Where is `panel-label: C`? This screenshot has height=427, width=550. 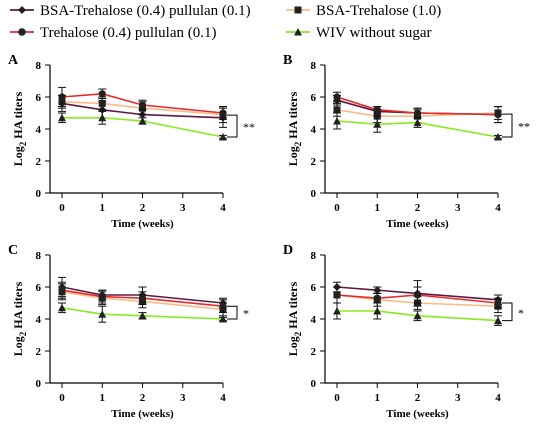
panel-label: C is located at coordinates (13, 250).